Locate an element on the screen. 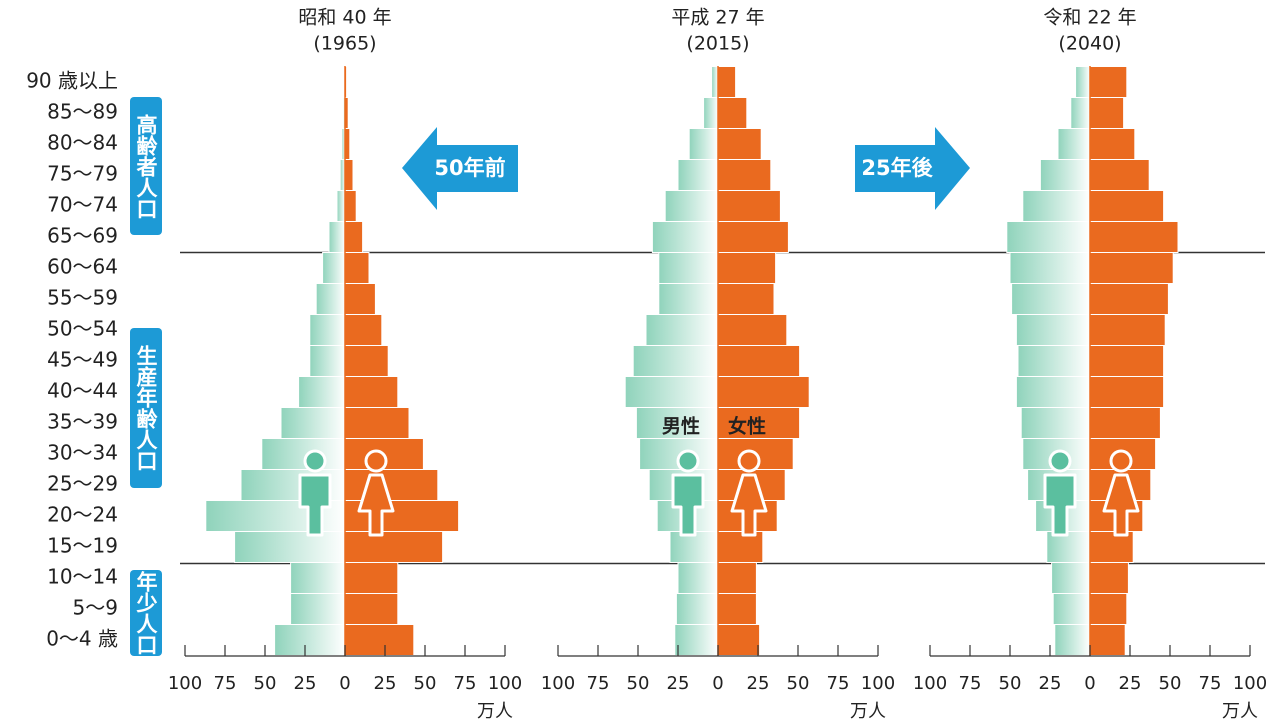 The height and width of the screenshot is (724, 1282). age-group-label: 高齢者人口 is located at coordinates (146, 166).